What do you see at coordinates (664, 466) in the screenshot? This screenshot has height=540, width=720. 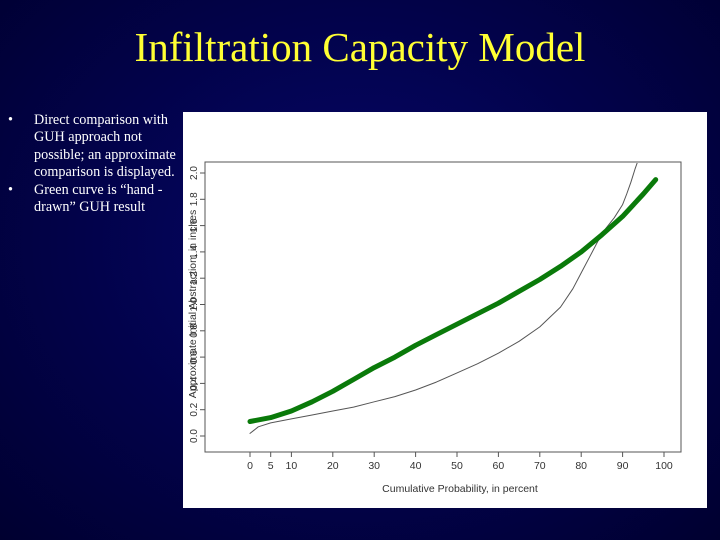 I see `x-tick-label: 100` at bounding box center [664, 466].